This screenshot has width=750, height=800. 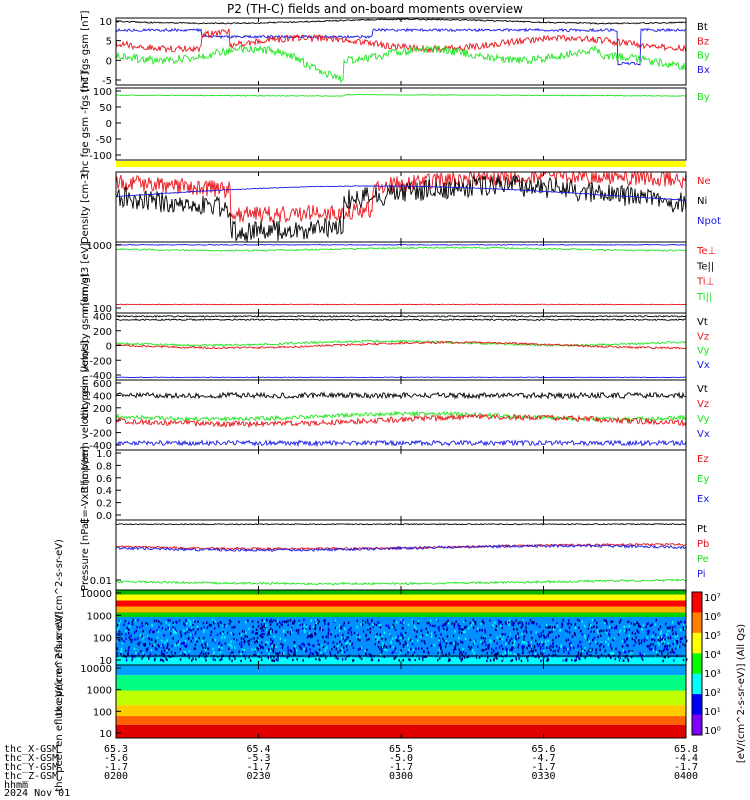 What do you see at coordinates (400, 193) in the screenshot?
I see `series-npot` at bounding box center [400, 193].